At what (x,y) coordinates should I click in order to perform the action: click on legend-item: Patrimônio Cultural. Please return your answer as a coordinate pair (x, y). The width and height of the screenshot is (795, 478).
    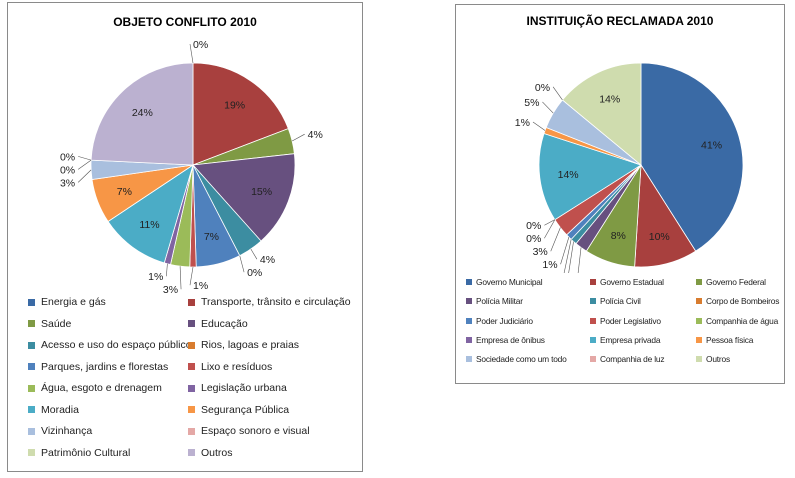
    Looking at the image, I should click on (79, 453).